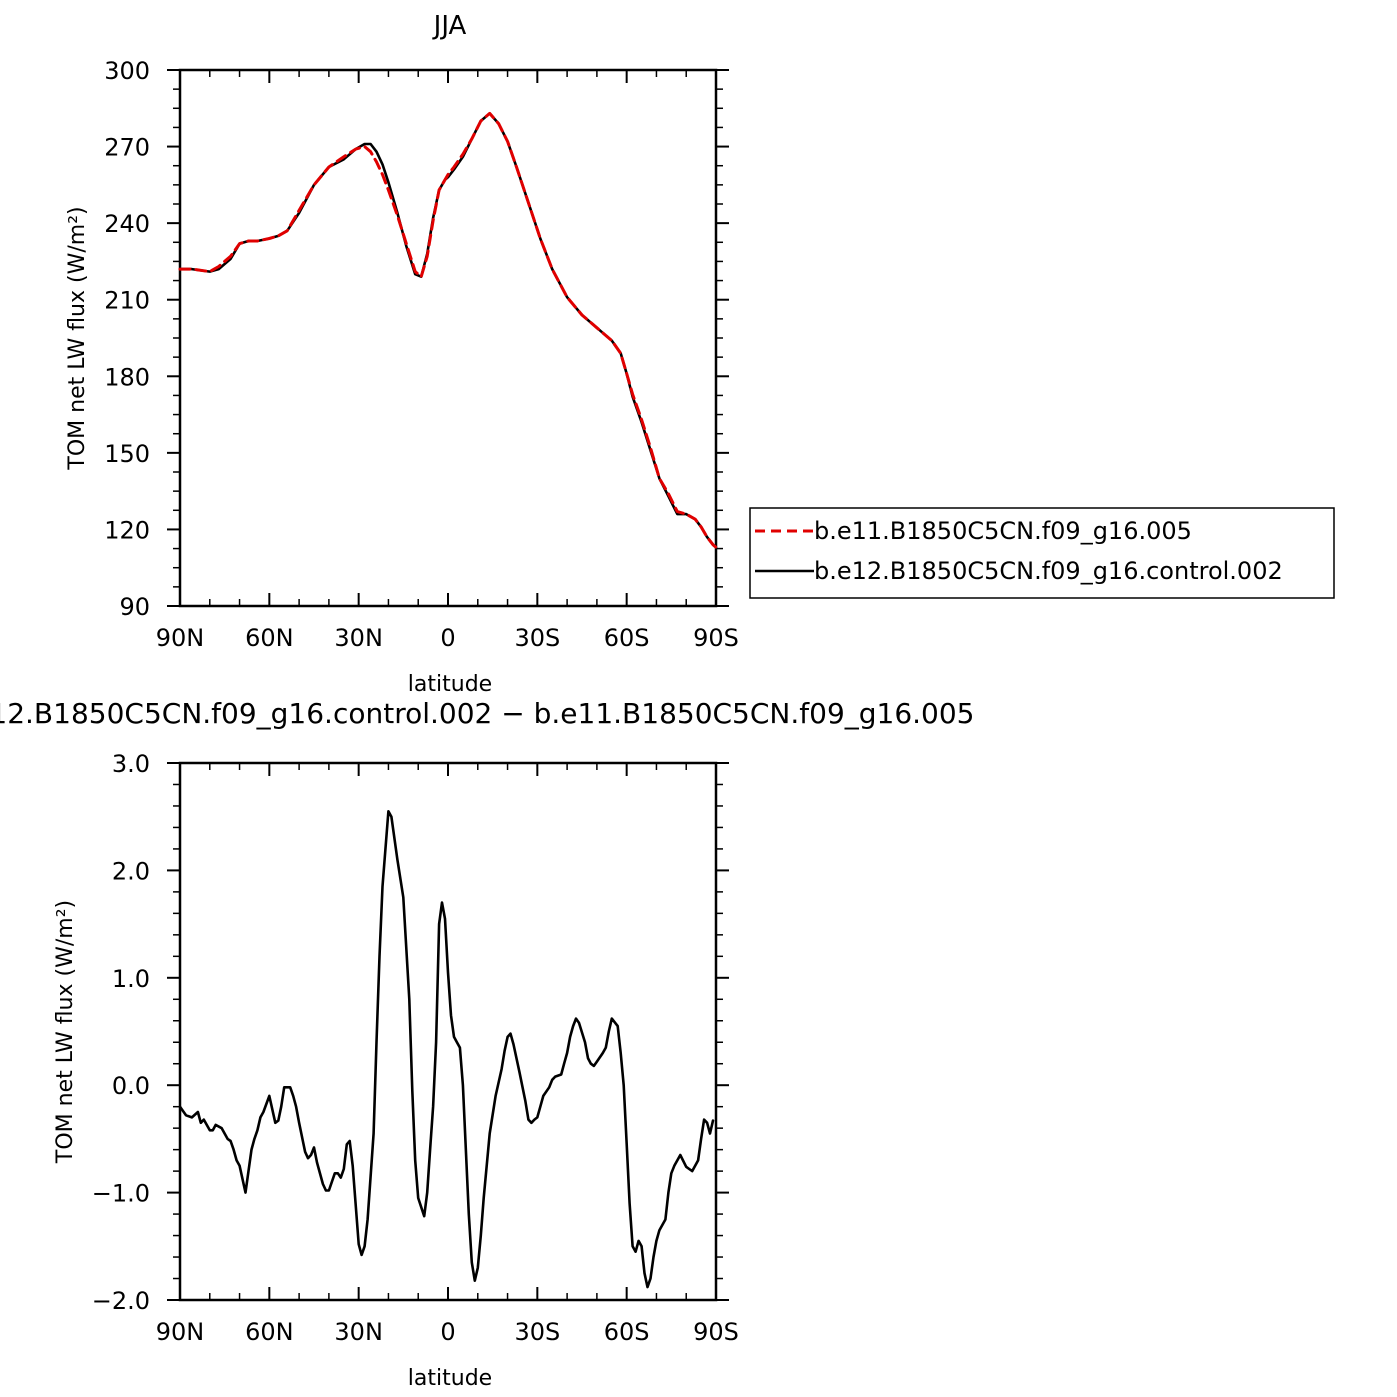 The image size is (1397, 1397). Describe the element at coordinates (131, 871) in the screenshot. I see `y-tick-label: 2.0` at that location.